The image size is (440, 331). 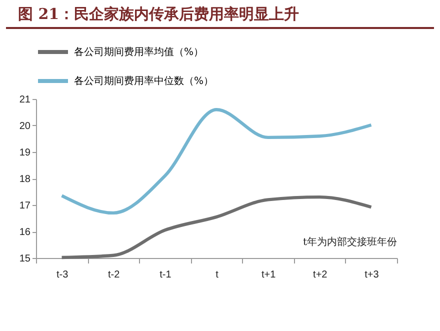 I want to click on x-tick-label: t, so click(x=217, y=275).